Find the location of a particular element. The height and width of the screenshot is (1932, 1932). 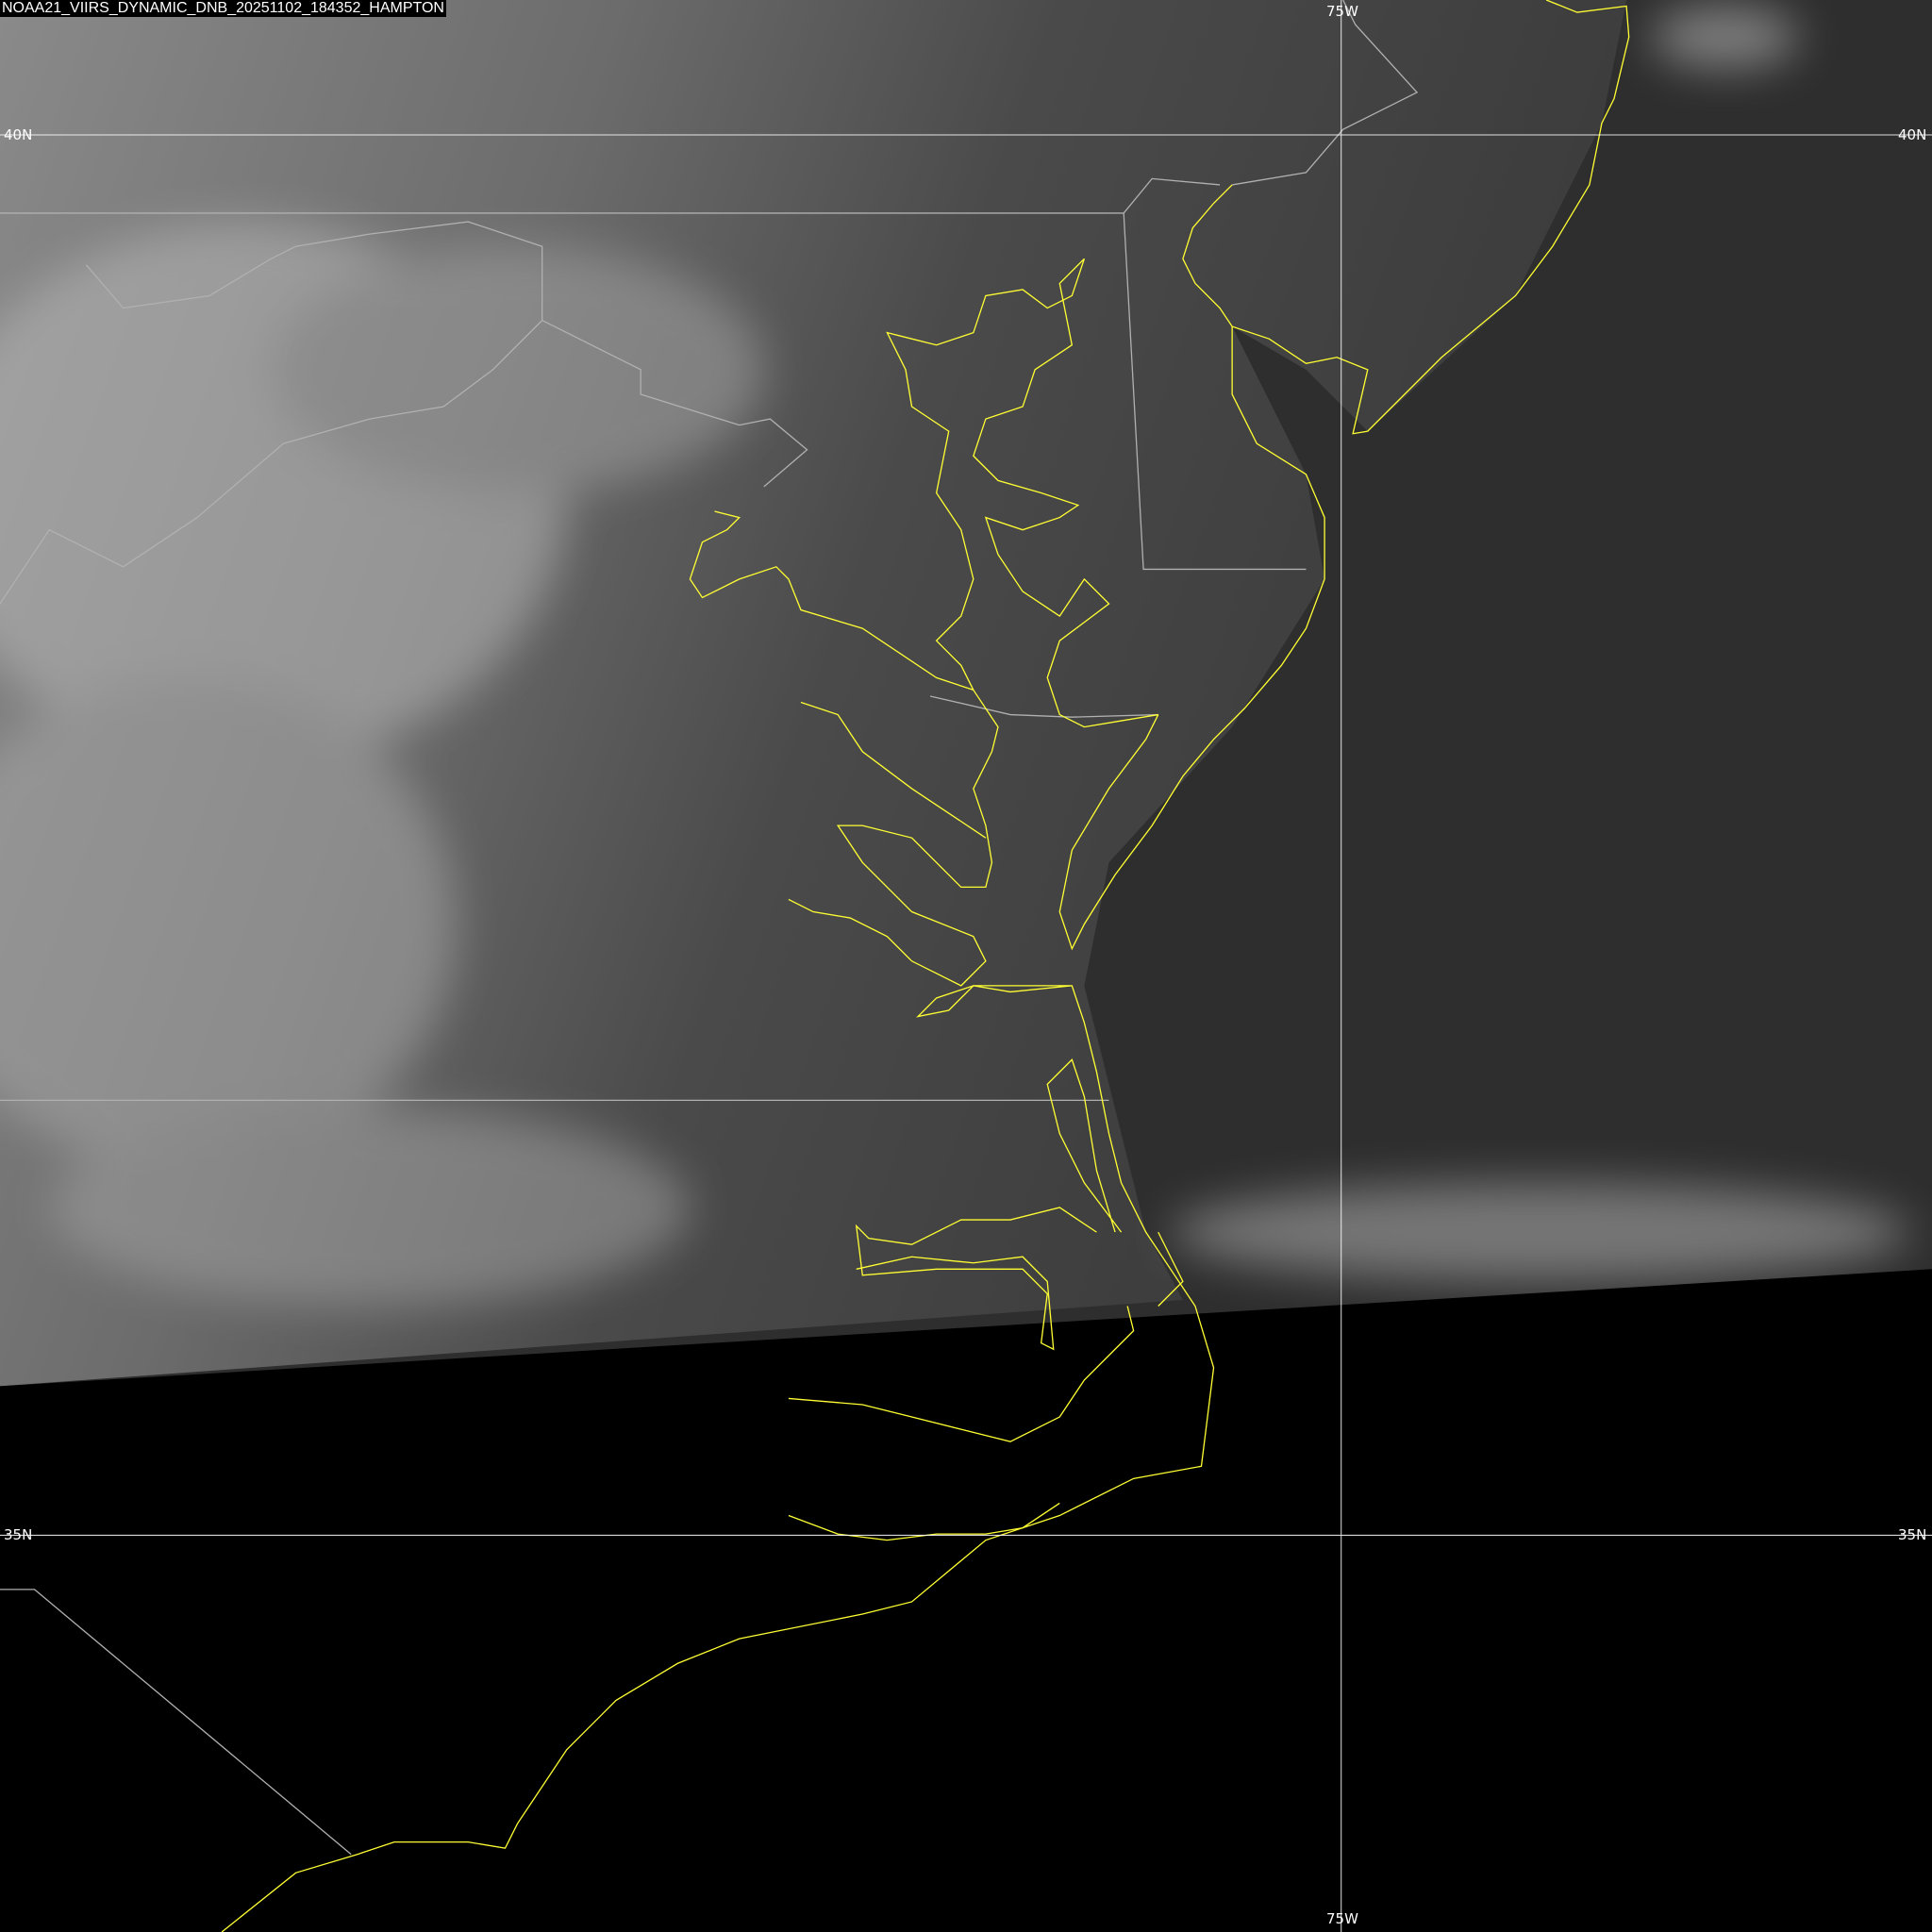

lat-label-35n-right: 35N is located at coordinates (1912, 1535).